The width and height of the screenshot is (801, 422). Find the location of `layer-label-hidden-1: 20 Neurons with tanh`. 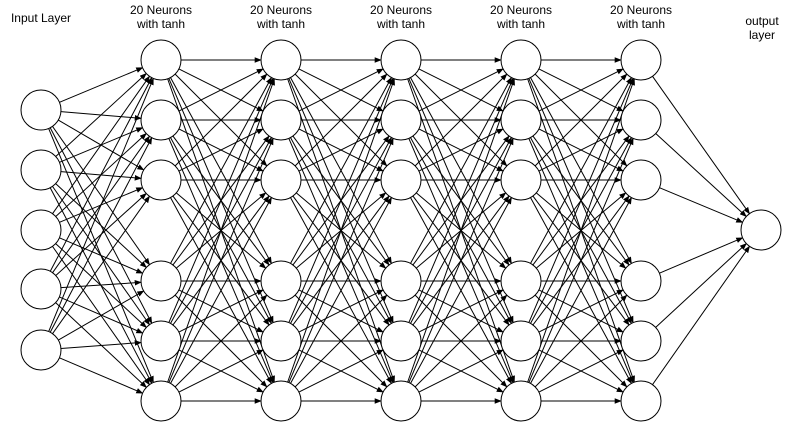

layer-label-hidden-1: 20 Neurons with tanh is located at coordinates (161, 17).